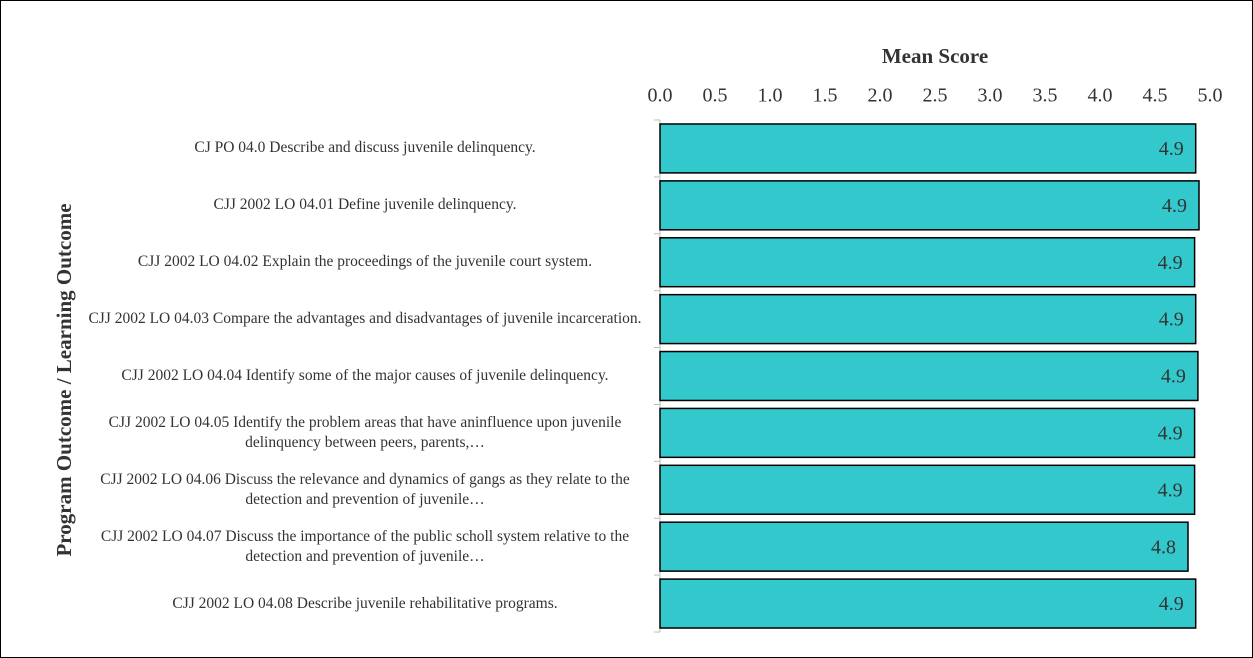  What do you see at coordinates (1210, 96) in the screenshot?
I see `x-tick-label: 5.0` at bounding box center [1210, 96].